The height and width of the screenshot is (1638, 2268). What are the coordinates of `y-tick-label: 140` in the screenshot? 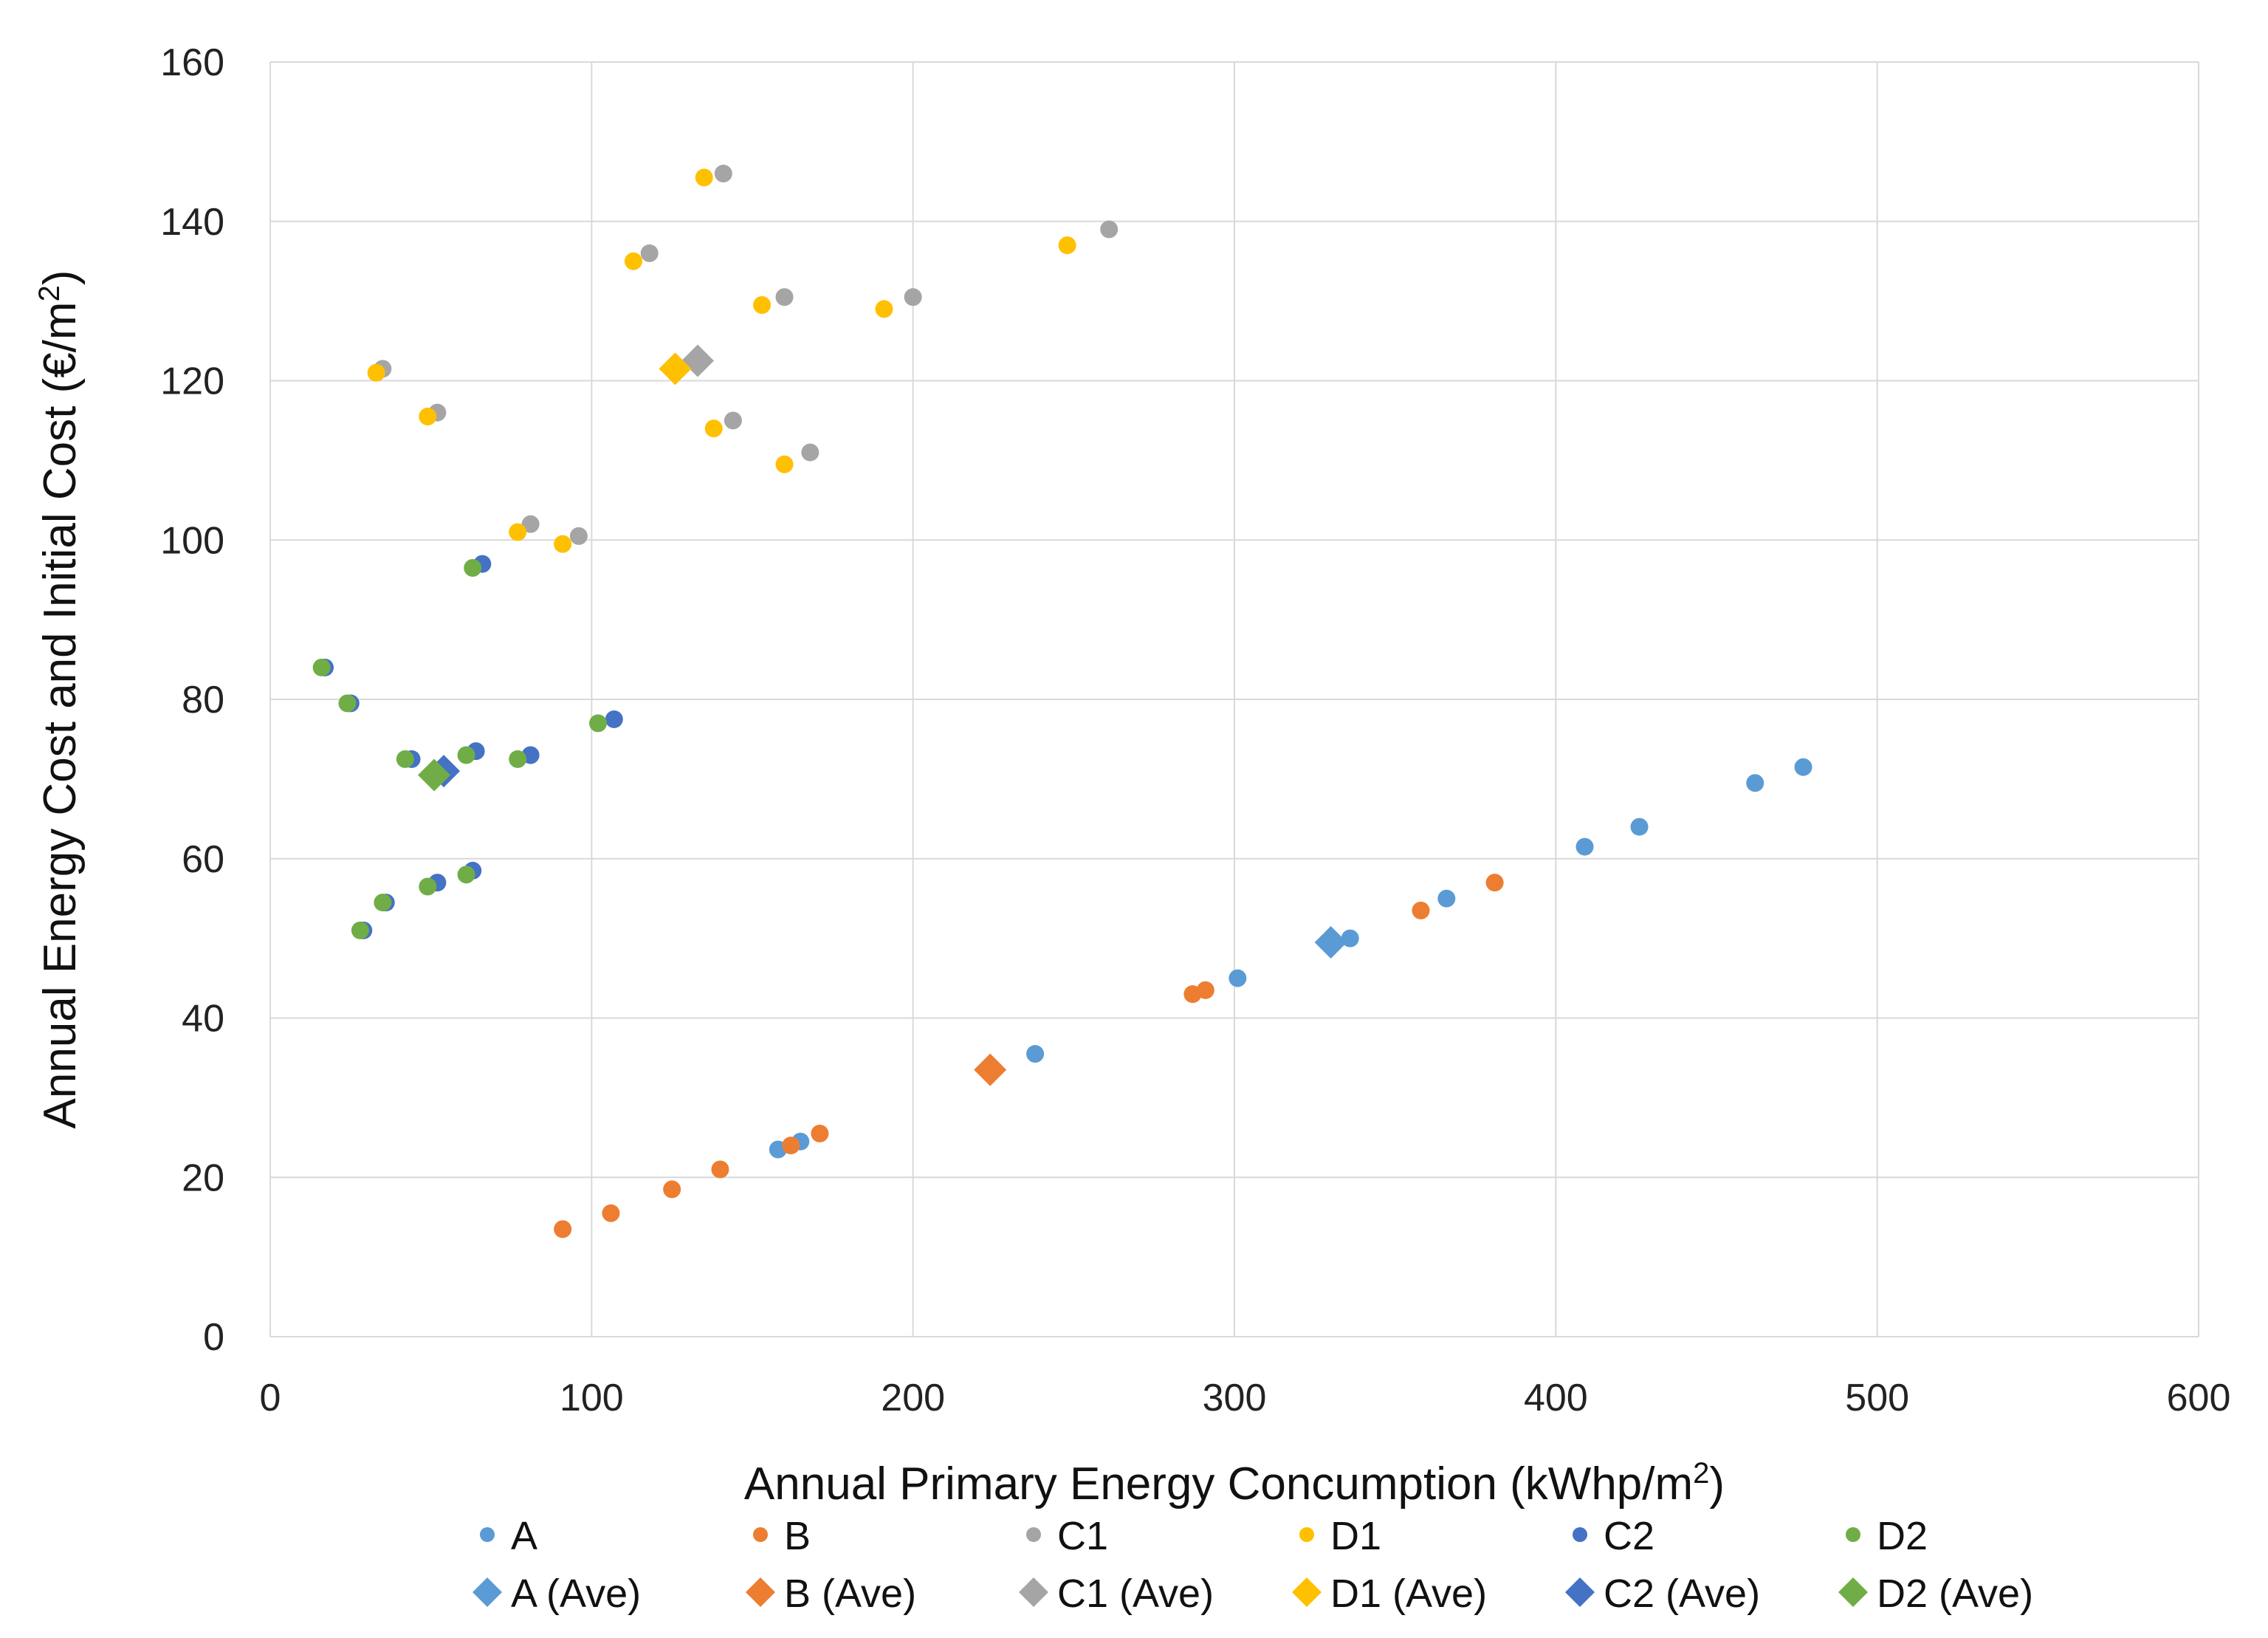 It's located at (192, 222).